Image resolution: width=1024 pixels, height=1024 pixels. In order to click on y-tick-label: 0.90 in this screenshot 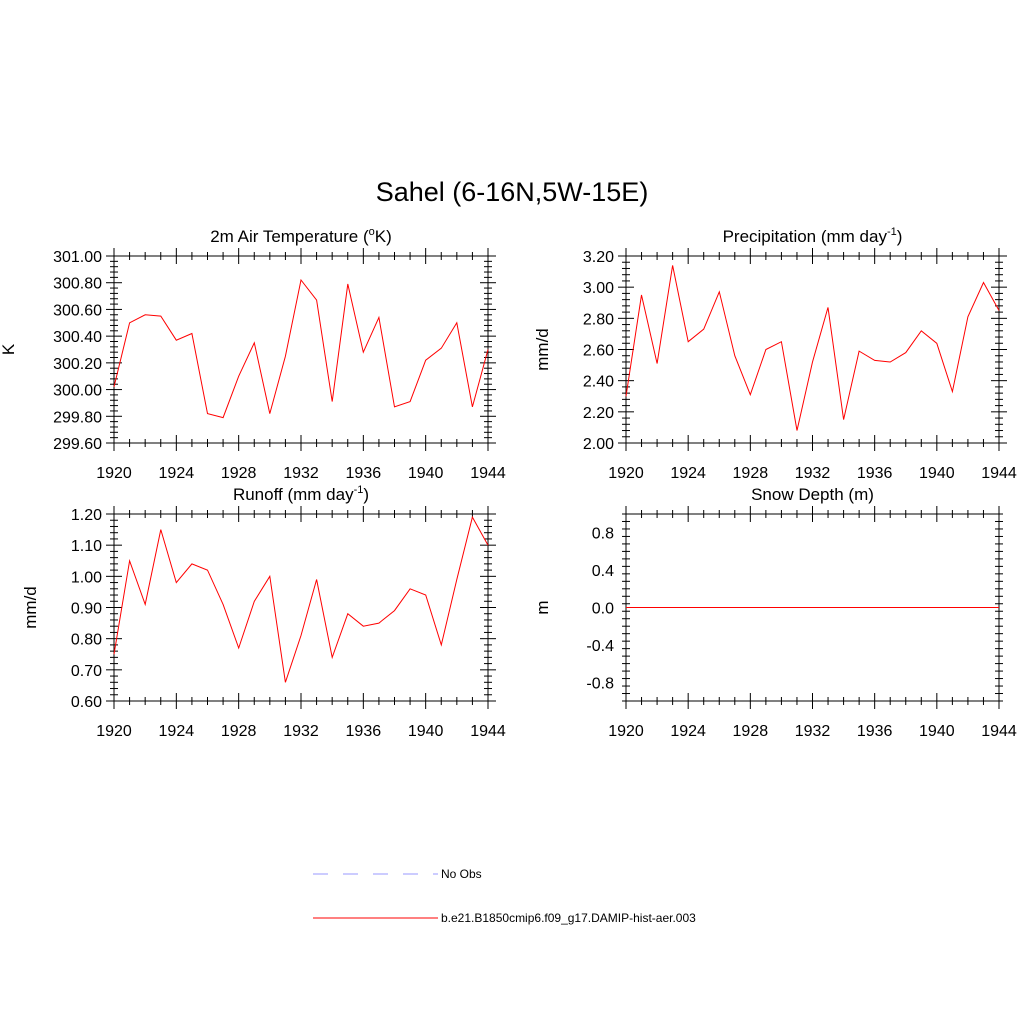, I will do `click(86, 609)`.